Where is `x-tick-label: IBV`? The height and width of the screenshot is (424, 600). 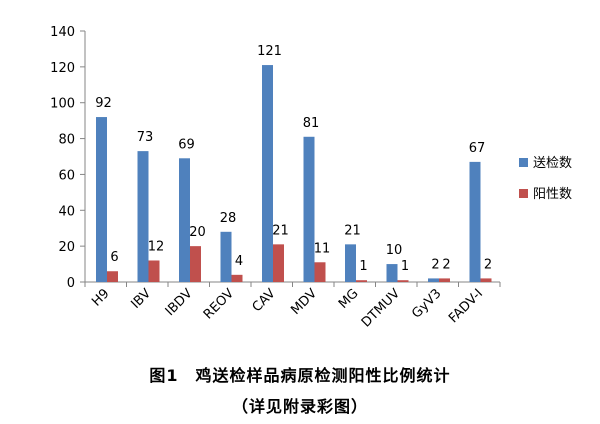
x-tick-label: IBV is located at coordinates (141, 299).